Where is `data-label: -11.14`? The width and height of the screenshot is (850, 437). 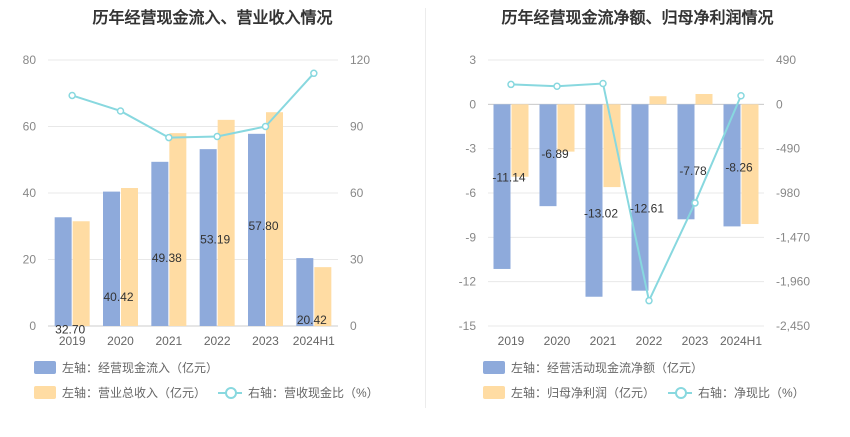 data-label: -11.14 is located at coordinates (508, 178).